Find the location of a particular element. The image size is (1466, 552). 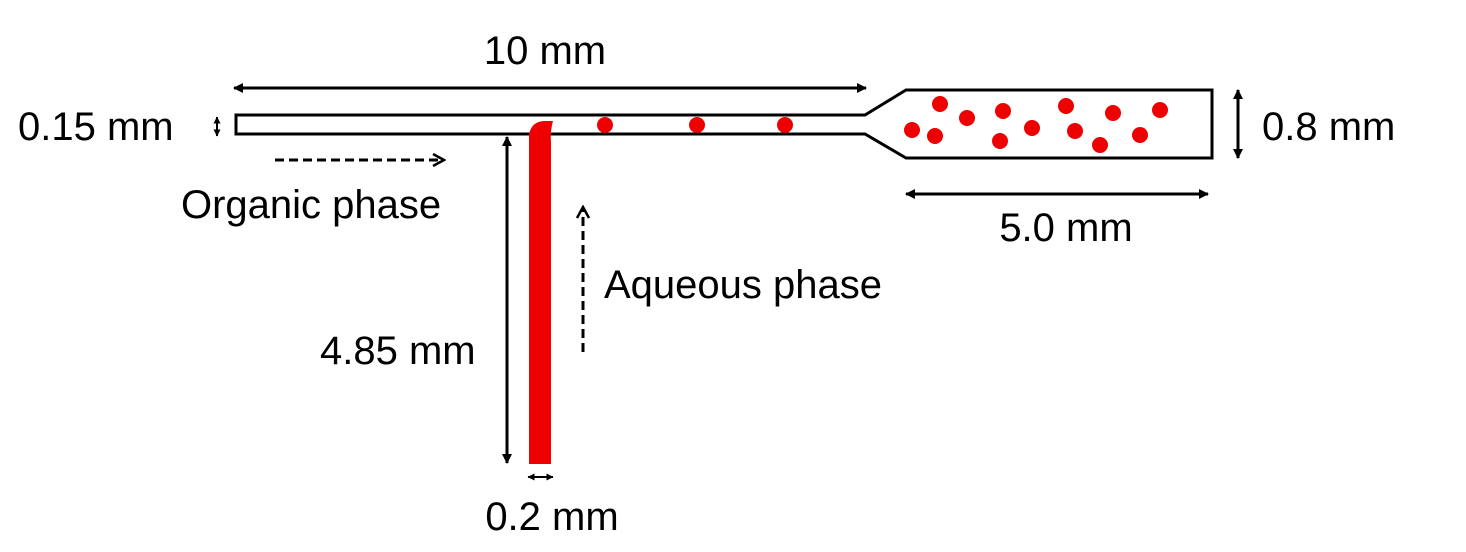

outlet-width-label: 0.8 mm is located at coordinates (1328, 127).